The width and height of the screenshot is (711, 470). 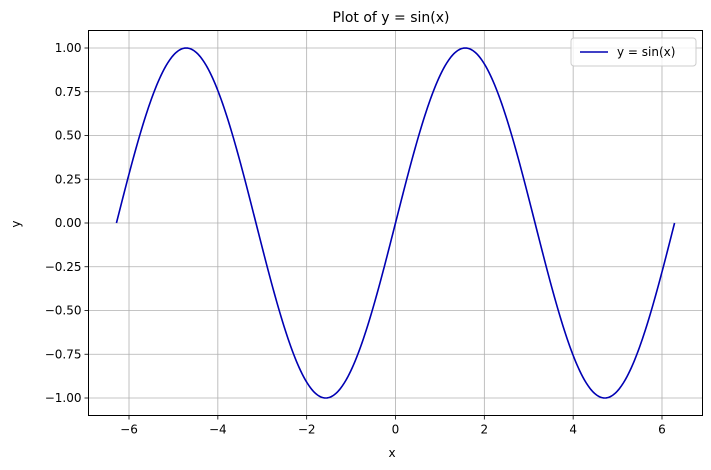 What do you see at coordinates (218, 430) in the screenshot?
I see `x-tick-label: −4` at bounding box center [218, 430].